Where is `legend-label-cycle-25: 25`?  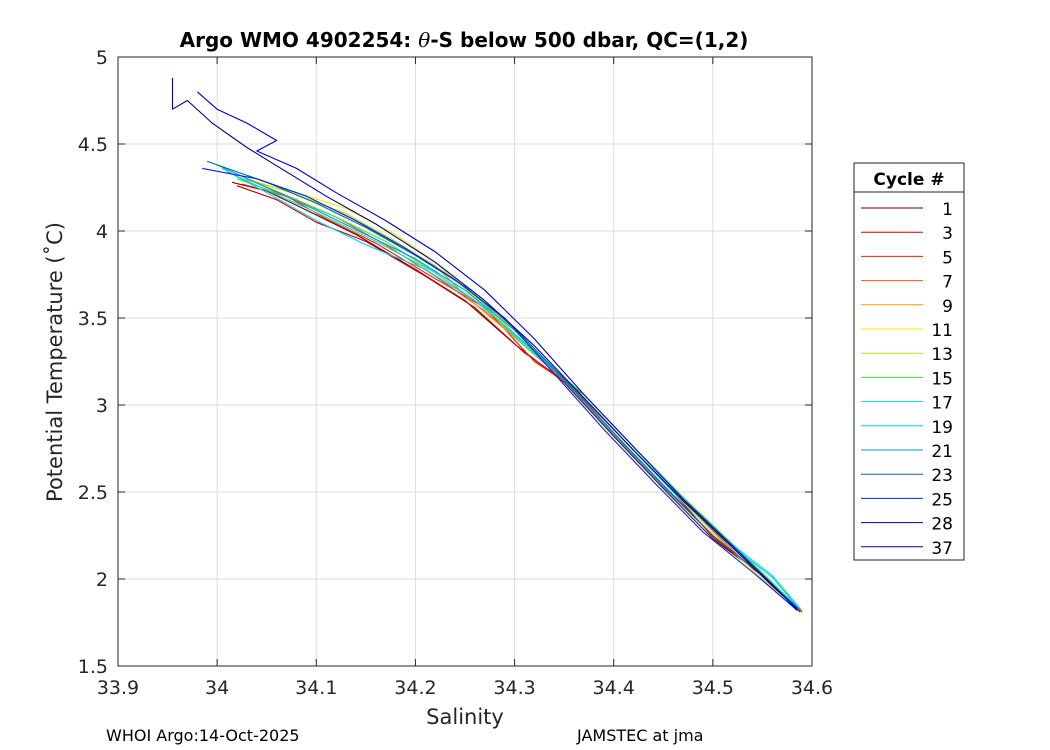
legend-label-cycle-25: 25 is located at coordinates (942, 500).